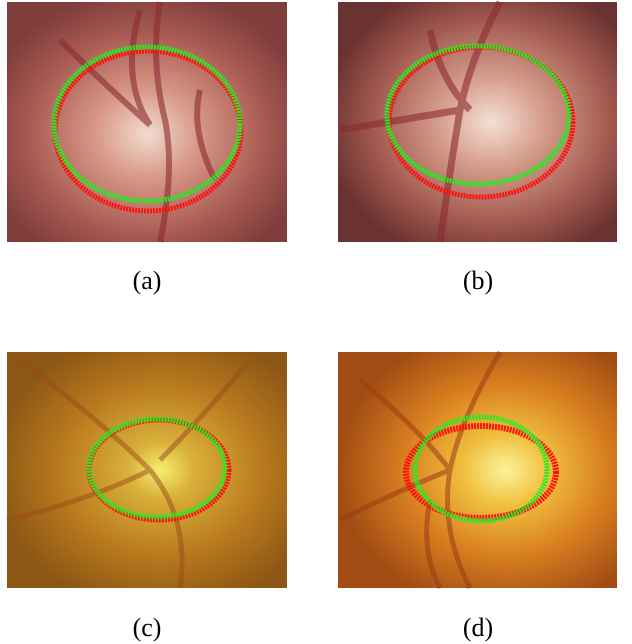 The width and height of the screenshot is (632, 644). What do you see at coordinates (147, 280) in the screenshot?
I see `panel-label: (a)` at bounding box center [147, 280].